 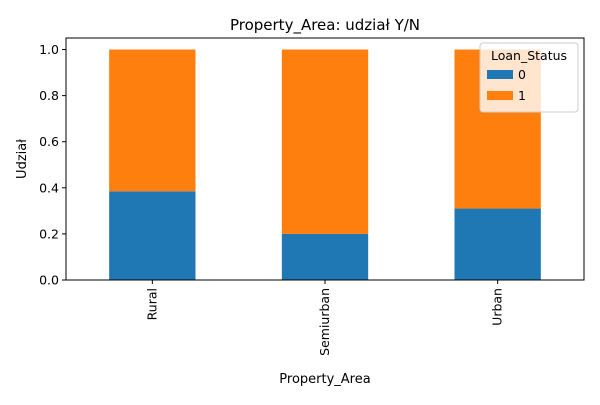 What do you see at coordinates (529, 77) in the screenshot?
I see `legend: Loan_Status 0 1` at bounding box center [529, 77].